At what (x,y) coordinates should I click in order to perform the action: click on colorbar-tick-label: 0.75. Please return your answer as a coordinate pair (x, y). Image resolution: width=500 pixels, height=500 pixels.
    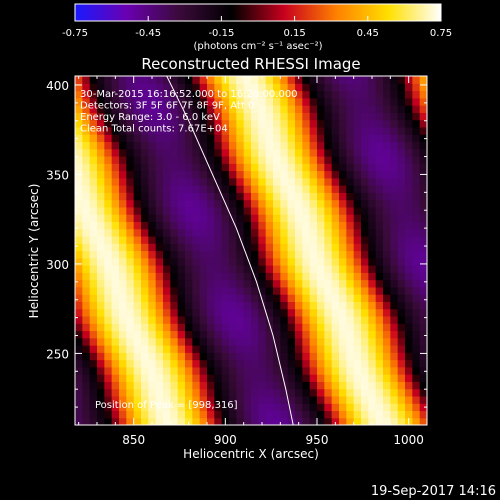
    Looking at the image, I should click on (441, 33).